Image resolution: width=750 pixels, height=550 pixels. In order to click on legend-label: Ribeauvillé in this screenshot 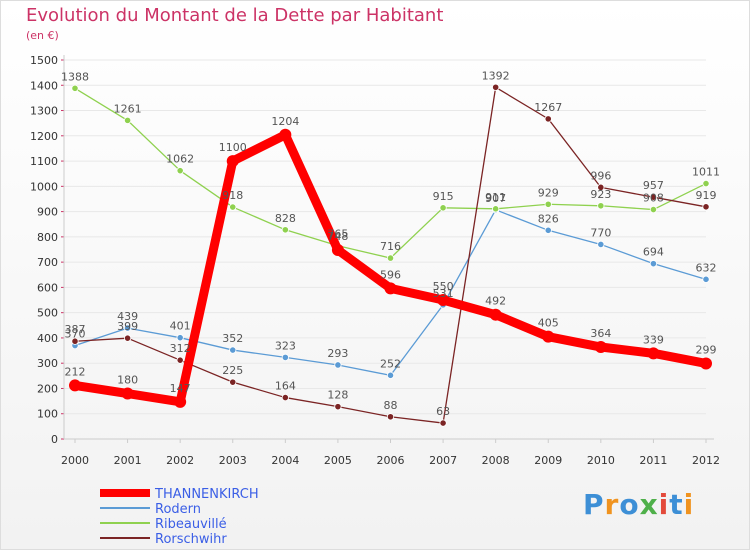, I will do `click(191, 524)`.